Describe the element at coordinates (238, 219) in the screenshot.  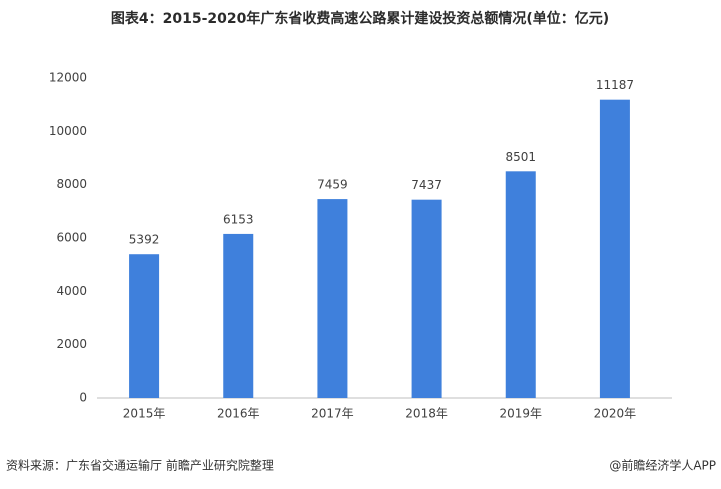
I see `data-label: 6153` at that location.